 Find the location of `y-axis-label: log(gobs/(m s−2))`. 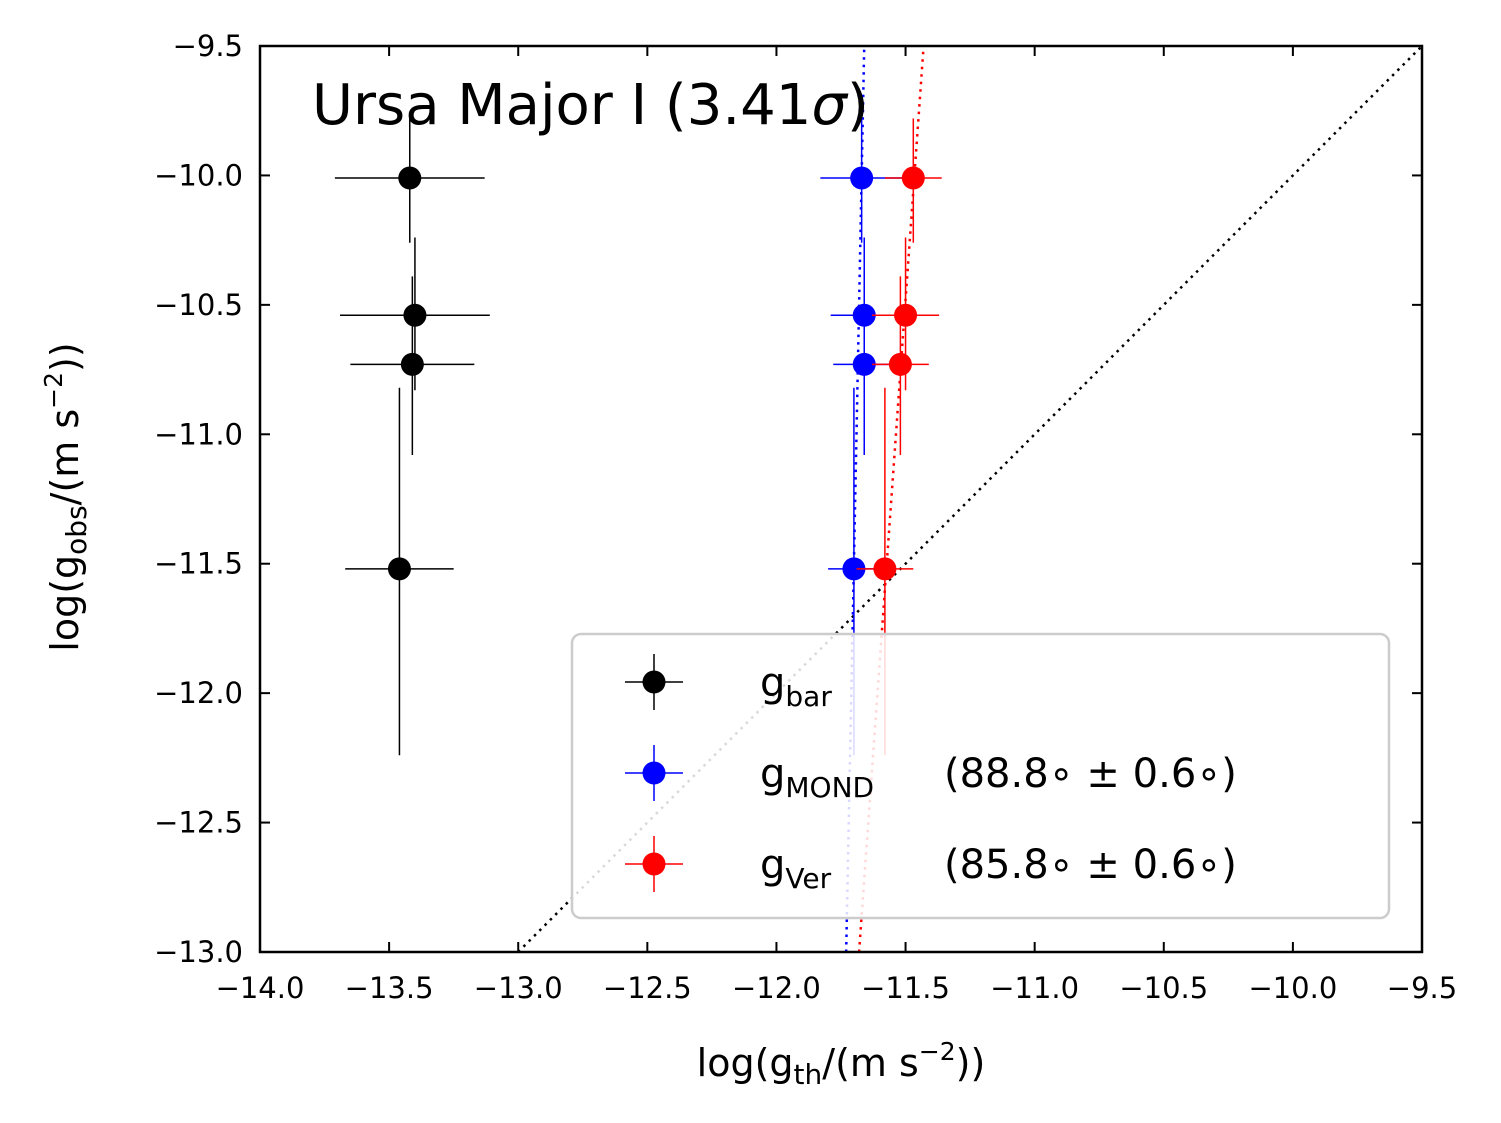

y-axis-label: log(gobs/(m s−2)) is located at coordinates (66, 496).